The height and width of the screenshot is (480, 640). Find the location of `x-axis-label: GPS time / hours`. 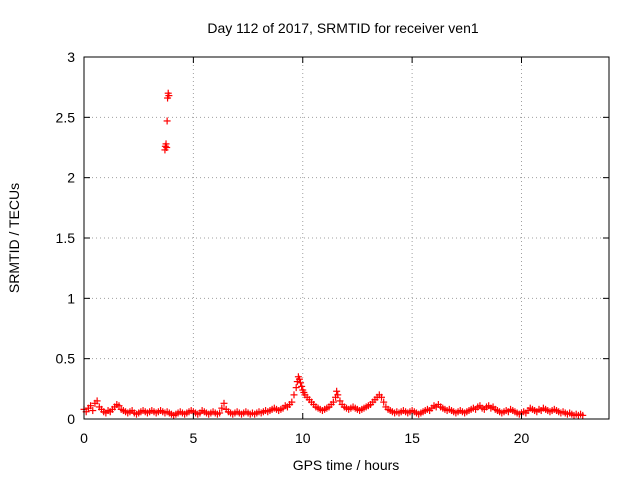

x-axis-label: GPS time / hours is located at coordinates (346, 465).